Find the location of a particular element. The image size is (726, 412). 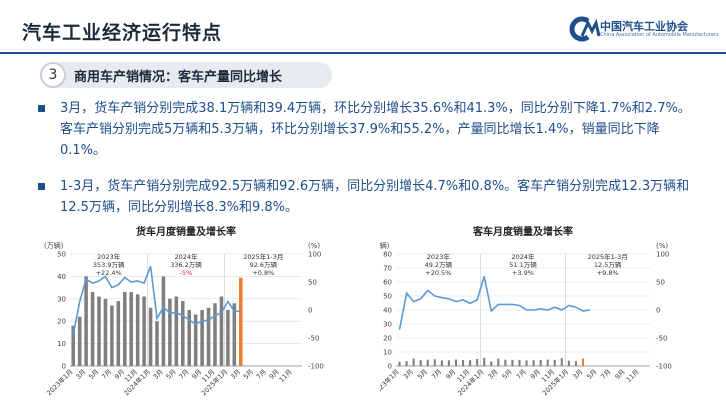

annotation-growth: +22.4% is located at coordinates (109, 273).